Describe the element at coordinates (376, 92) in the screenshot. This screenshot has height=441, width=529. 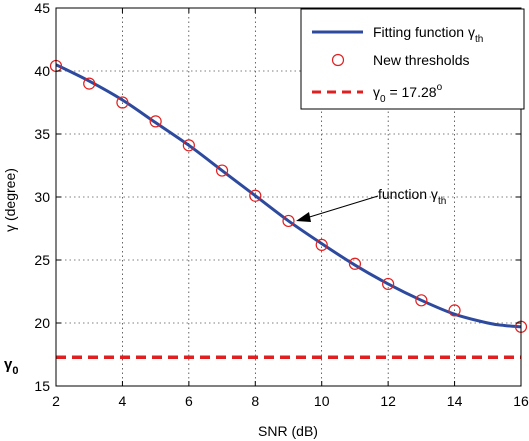
I see `legend-gamma0-symbol: γ` at that location.